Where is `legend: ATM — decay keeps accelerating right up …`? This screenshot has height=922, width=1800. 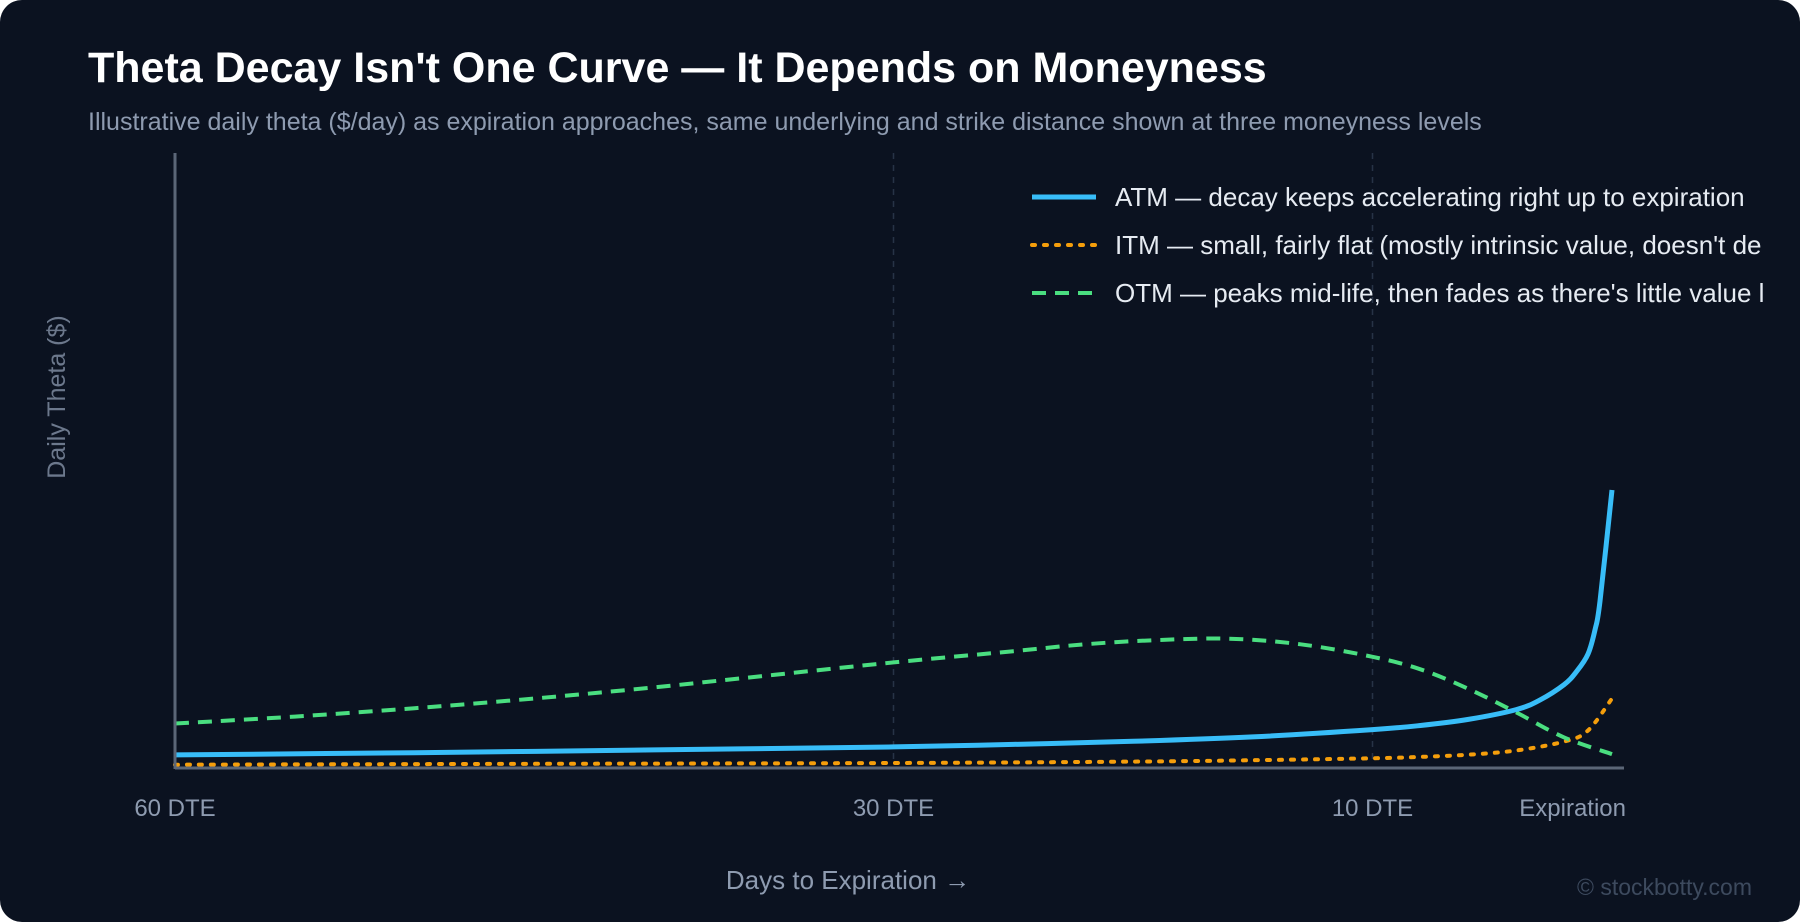 legend: ATM — decay keeps accelerating right up … is located at coordinates (1397, 245).